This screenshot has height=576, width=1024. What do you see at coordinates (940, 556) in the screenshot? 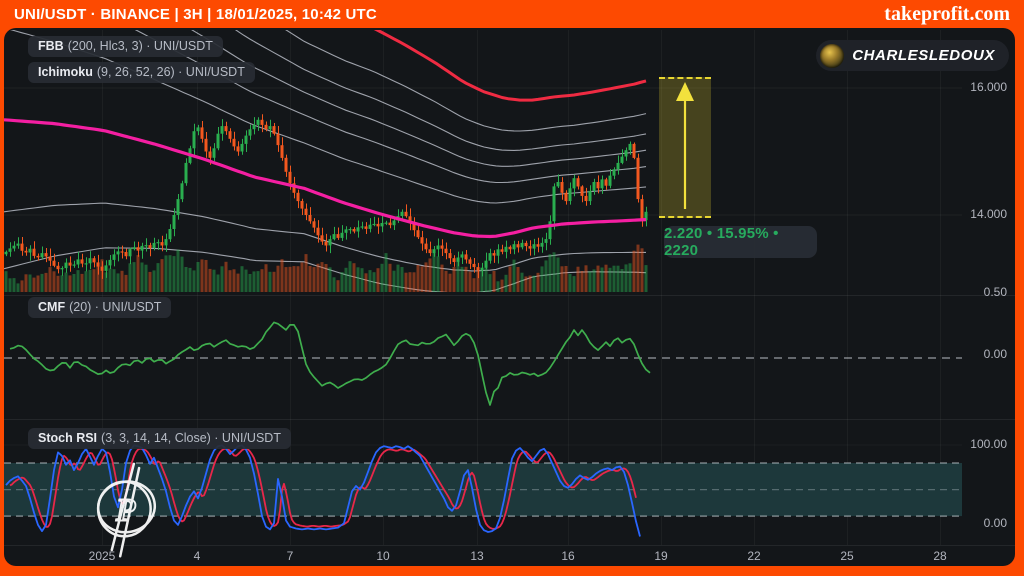
I see `time-axis-label: 28` at bounding box center [940, 556].